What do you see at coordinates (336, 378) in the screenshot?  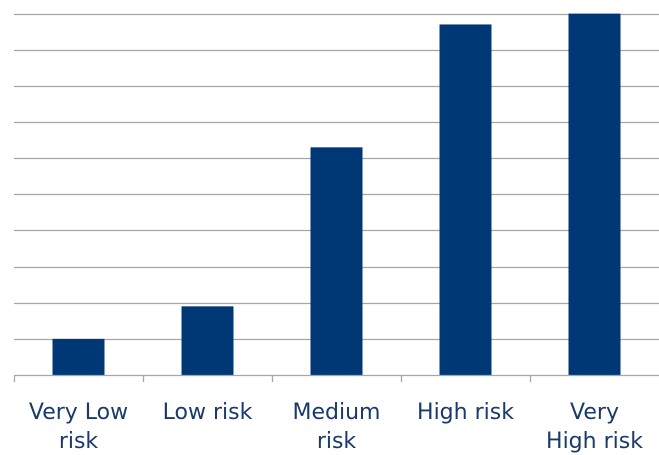 I see `x-axis` at bounding box center [336, 378].